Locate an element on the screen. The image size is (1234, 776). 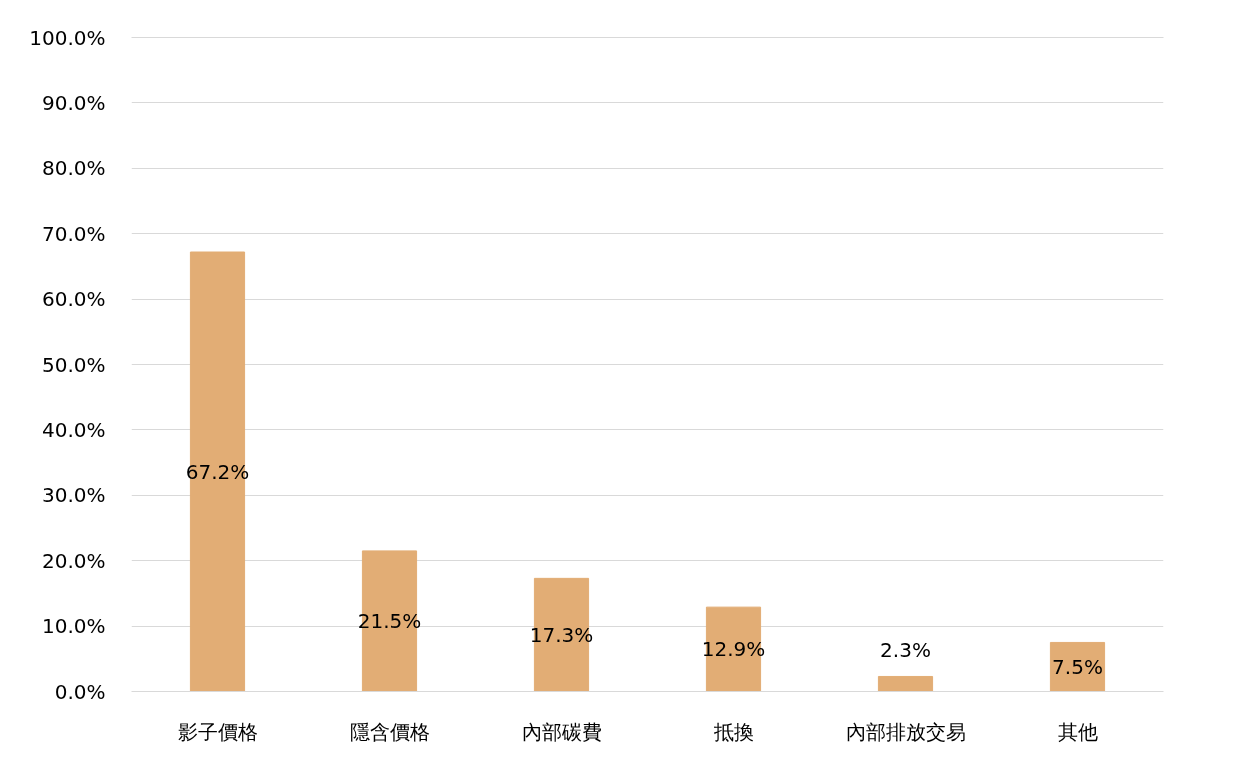
y-tick-label: 30.0% is located at coordinates (73, 495).